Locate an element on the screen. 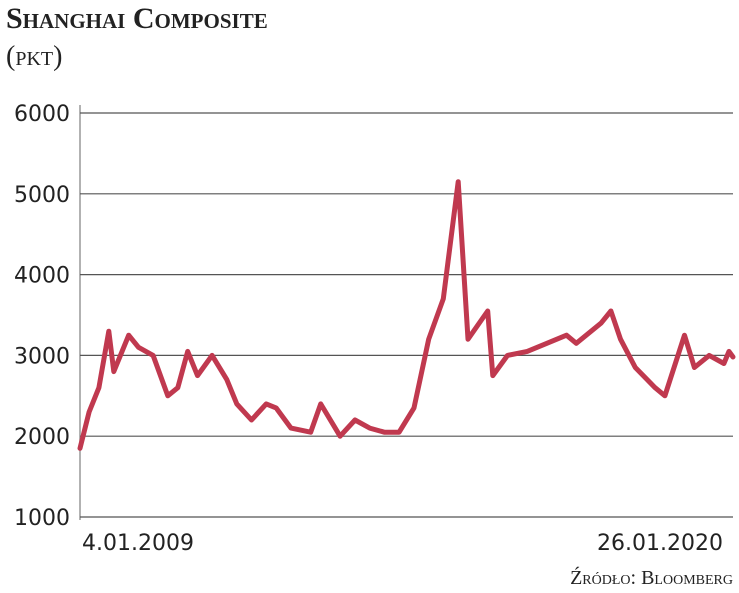 This screenshot has width=739, height=593. y-tick-label: 2000 is located at coordinates (42, 437).